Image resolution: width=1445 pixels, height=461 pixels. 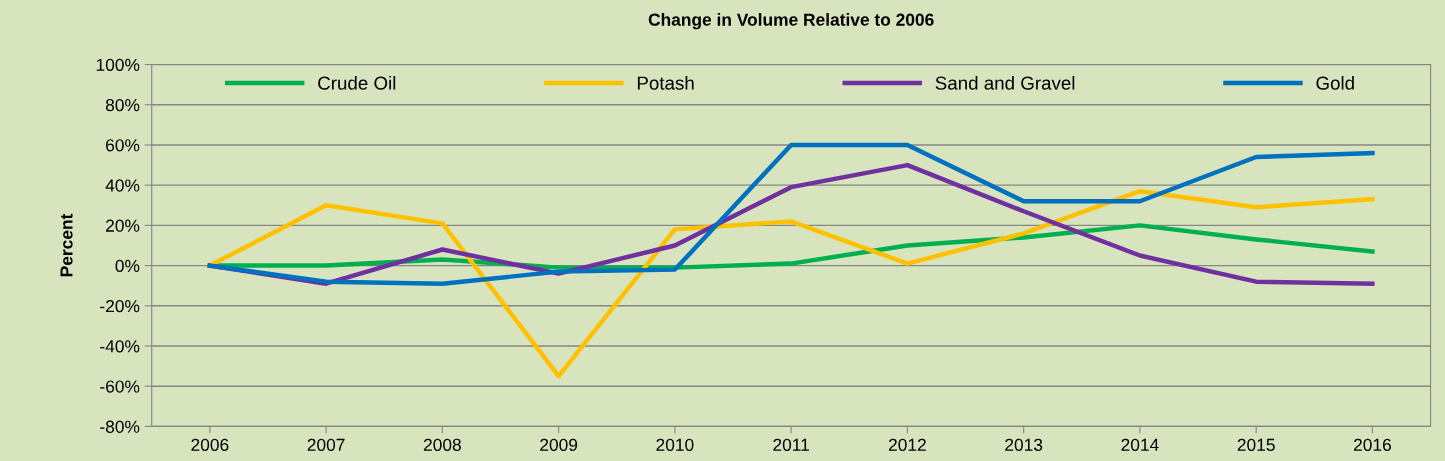 What do you see at coordinates (791, 444) in the screenshot?
I see `x-tick-label: 2011` at bounding box center [791, 444].